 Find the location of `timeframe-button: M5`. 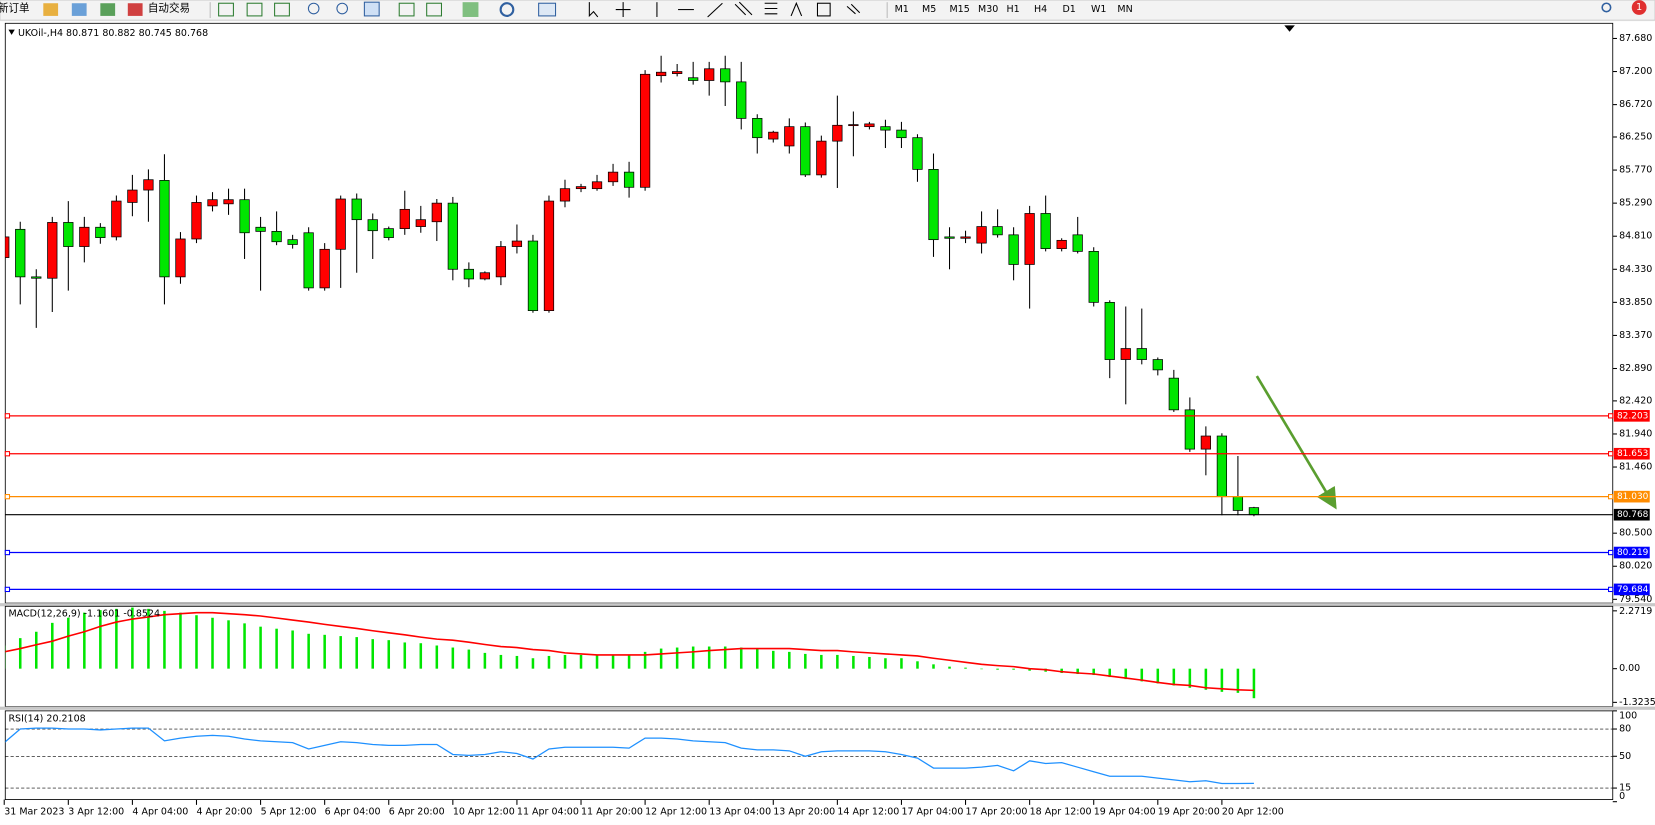

timeframe-button: M5 is located at coordinates (929, 9).